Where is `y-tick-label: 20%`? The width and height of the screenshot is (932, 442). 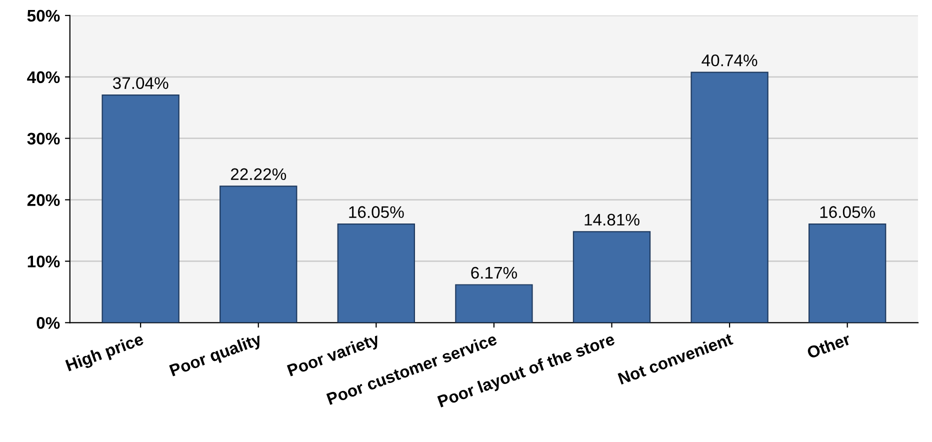 y-tick-label: 20% is located at coordinates (43, 200).